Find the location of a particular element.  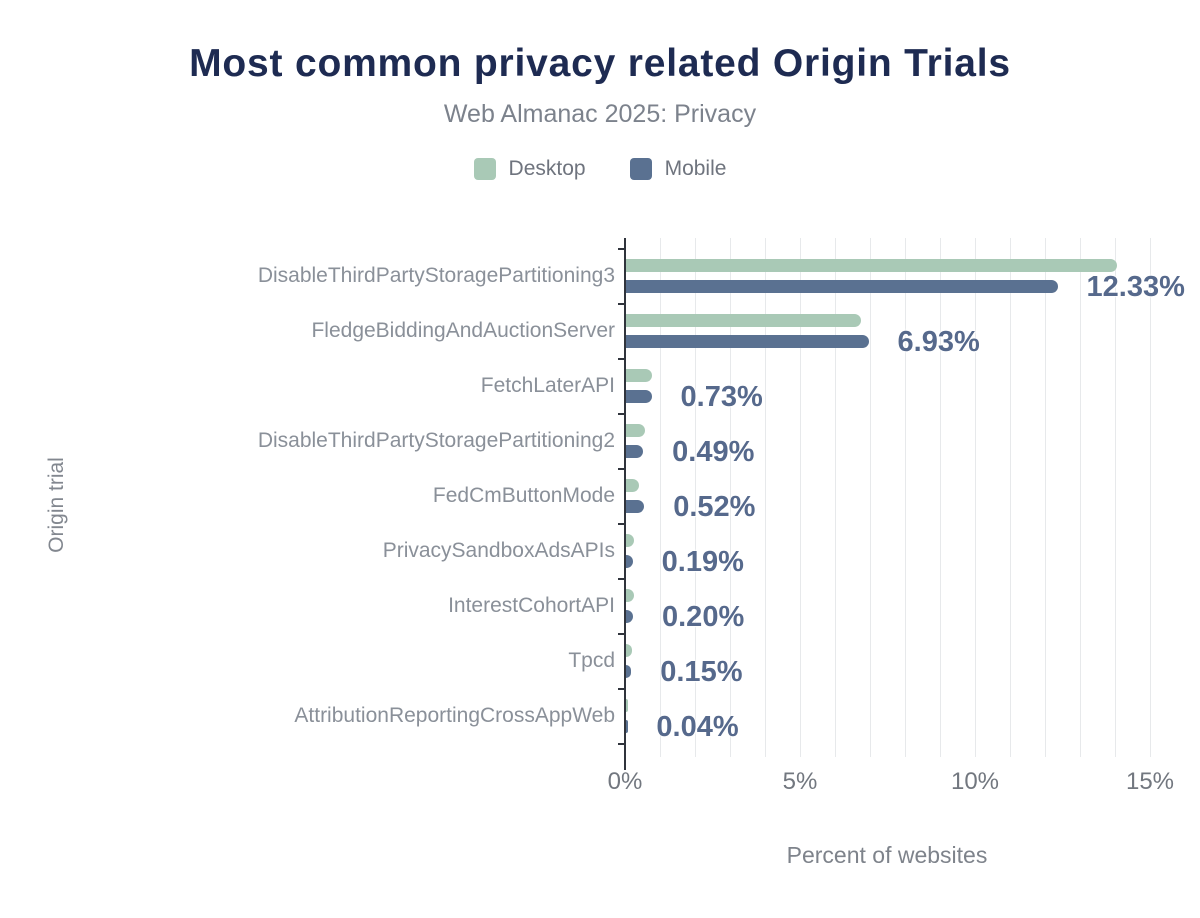

legend-item-desktop: Desktop is located at coordinates (529, 169).